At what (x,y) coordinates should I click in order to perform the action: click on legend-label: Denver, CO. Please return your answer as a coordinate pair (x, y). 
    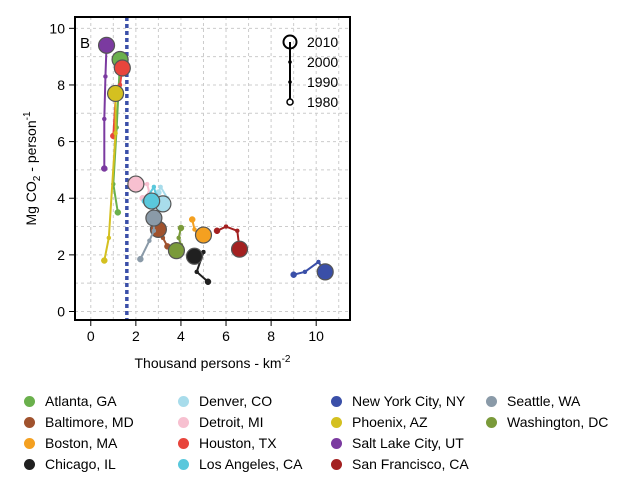
    Looking at the image, I should click on (236, 401).